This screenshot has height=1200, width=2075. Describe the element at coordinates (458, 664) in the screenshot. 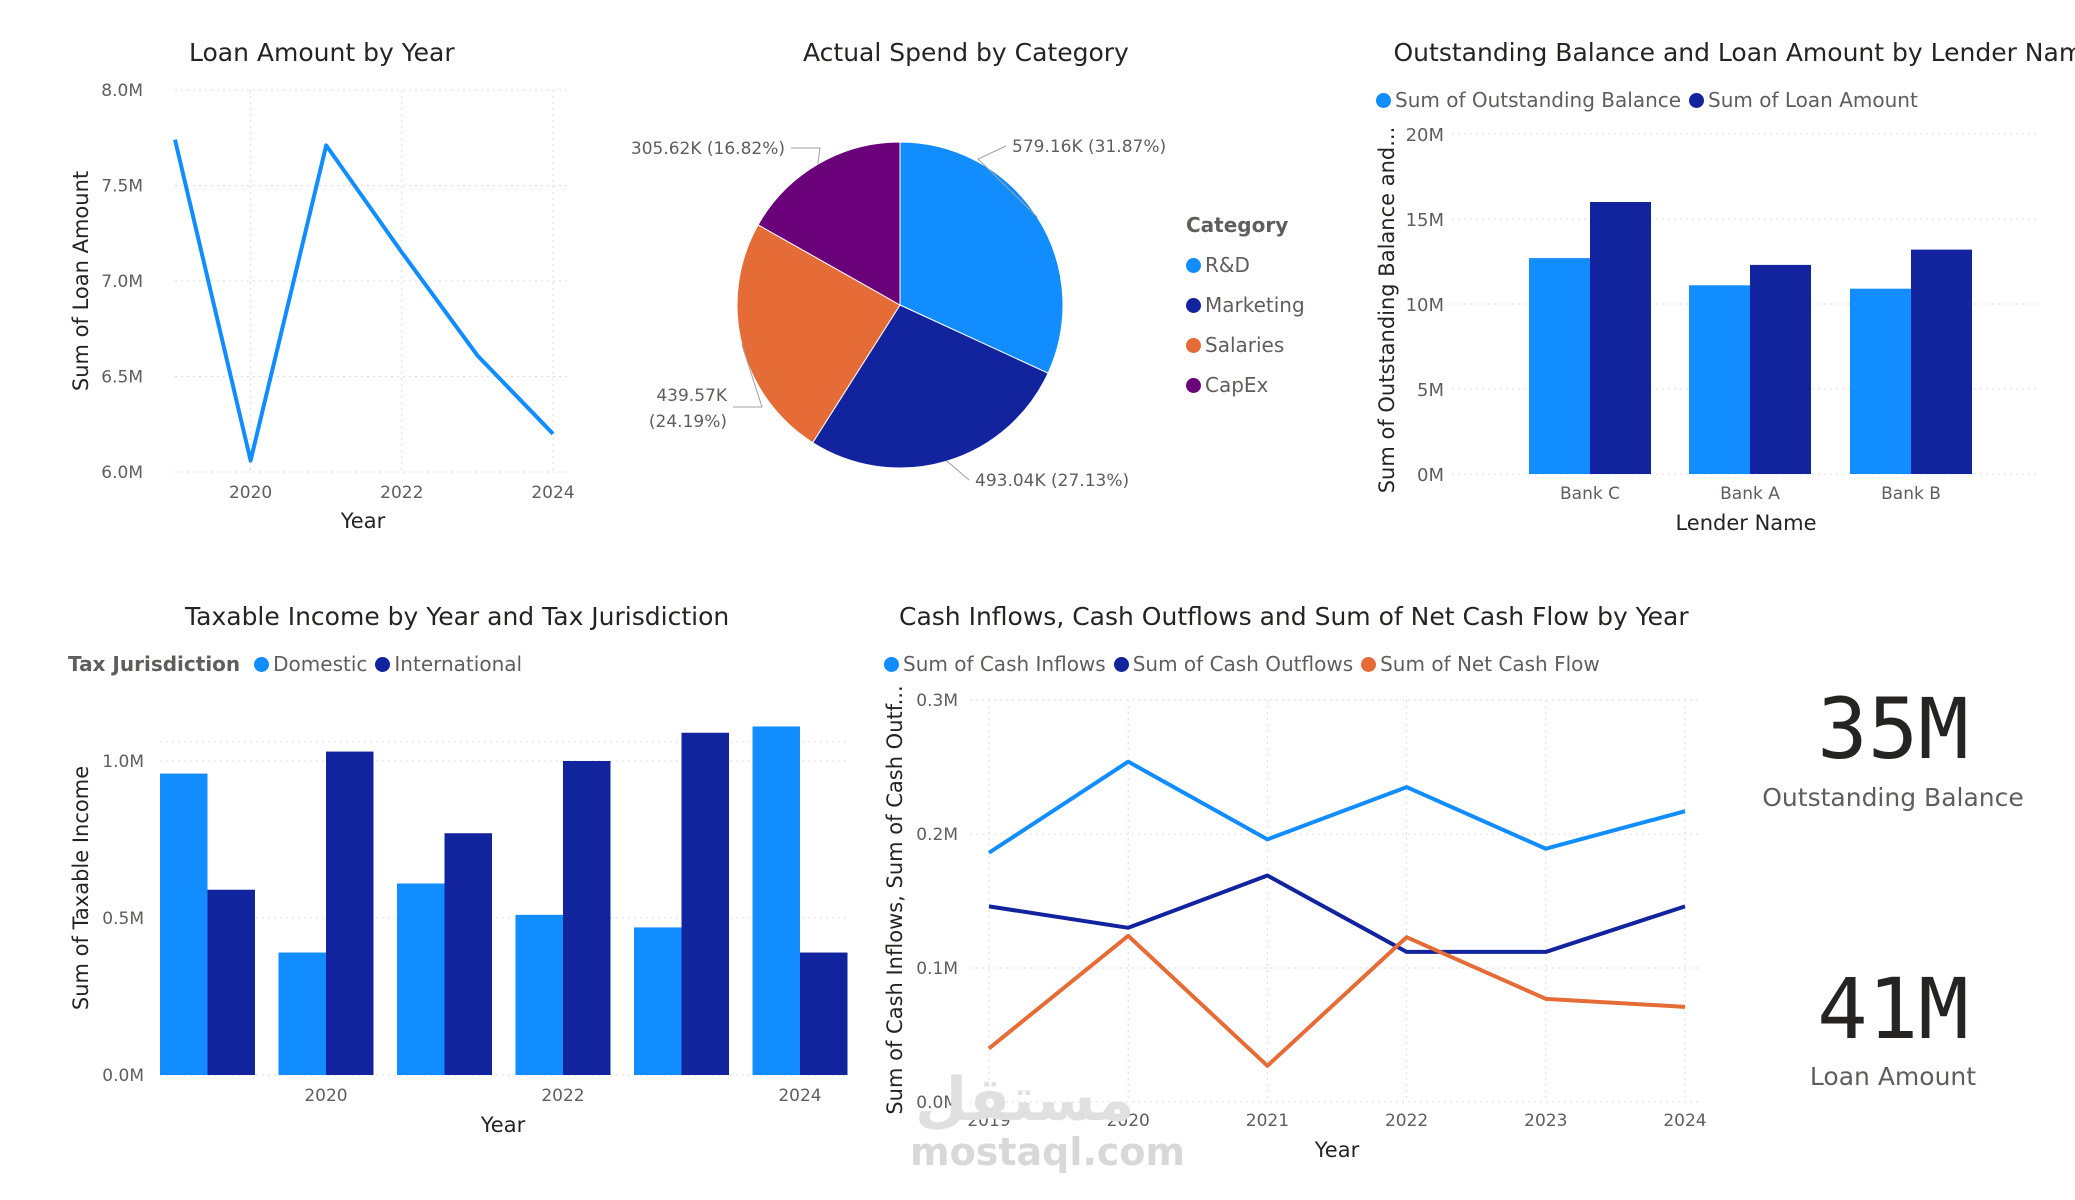

I see `tax-jurisdiction-legend-label: International` at that location.